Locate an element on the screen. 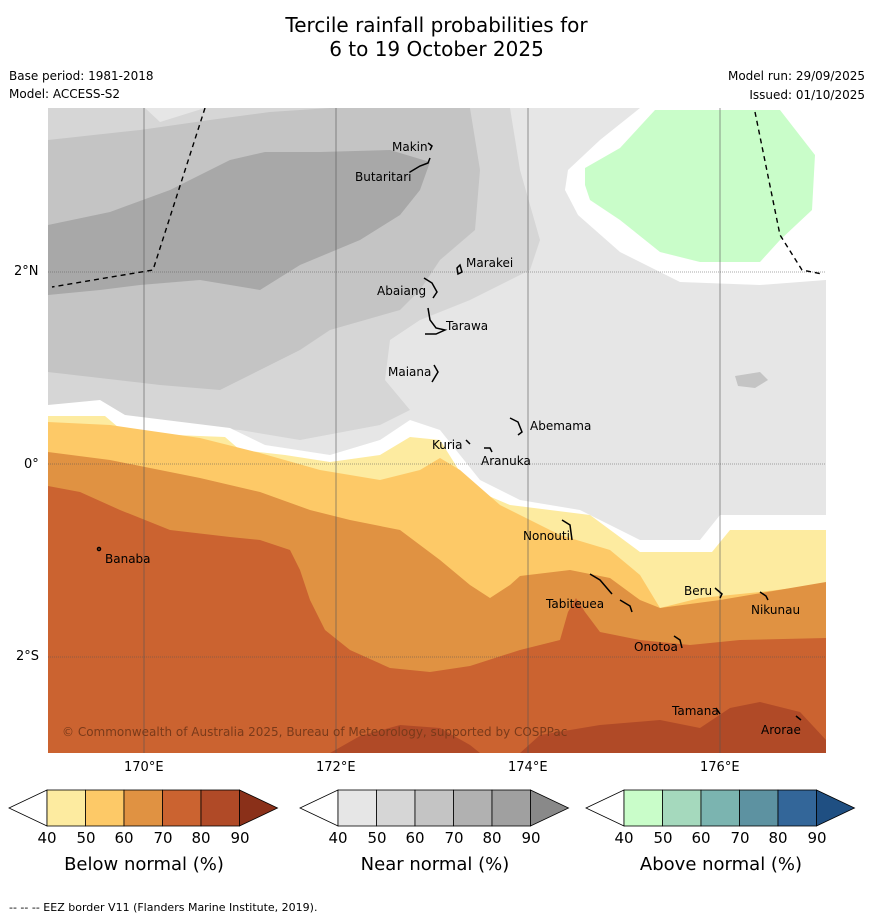  island-maiana is located at coordinates (435, 373).